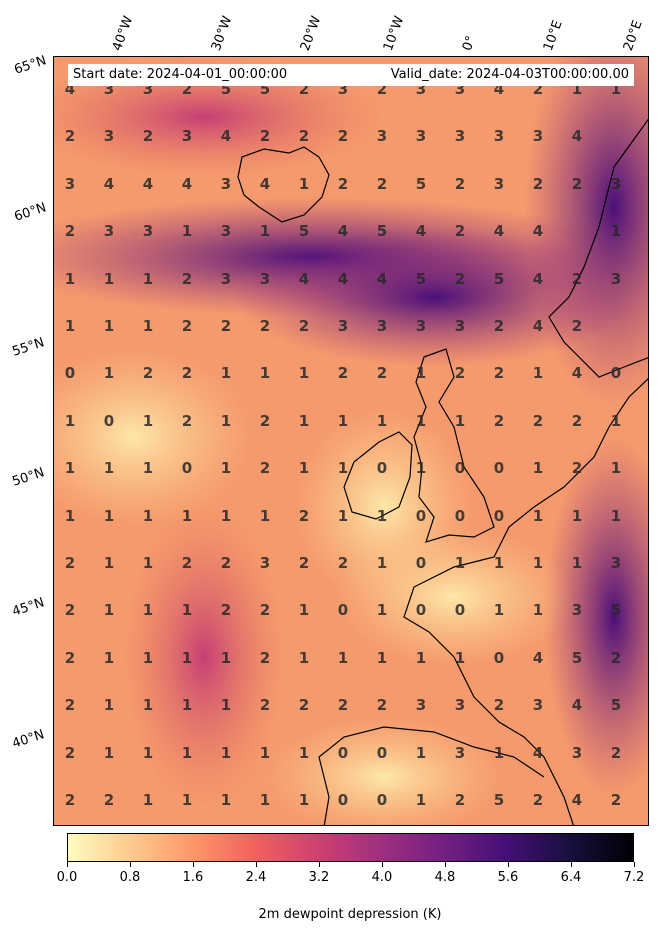 The image size is (659, 936). Describe the element at coordinates (28, 607) in the screenshot. I see `lat-label-45n: 45°N` at that location.